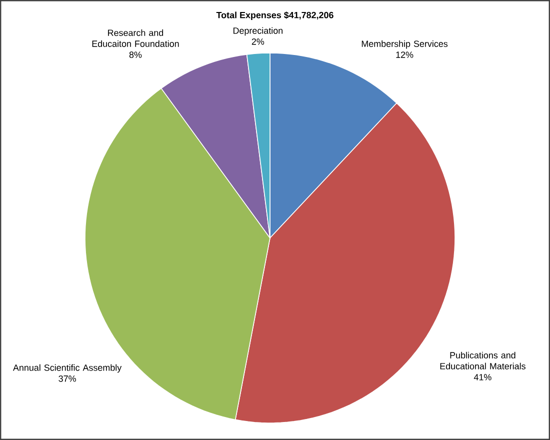  I want to click on data-label: 12%, so click(405, 55).